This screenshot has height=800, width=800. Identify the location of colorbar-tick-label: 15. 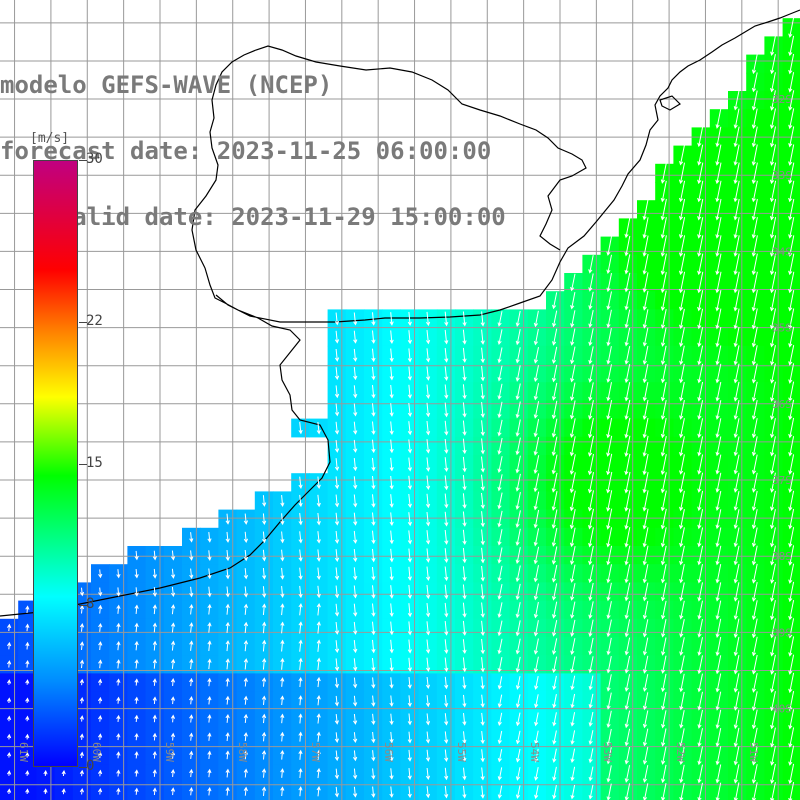
(94, 462).